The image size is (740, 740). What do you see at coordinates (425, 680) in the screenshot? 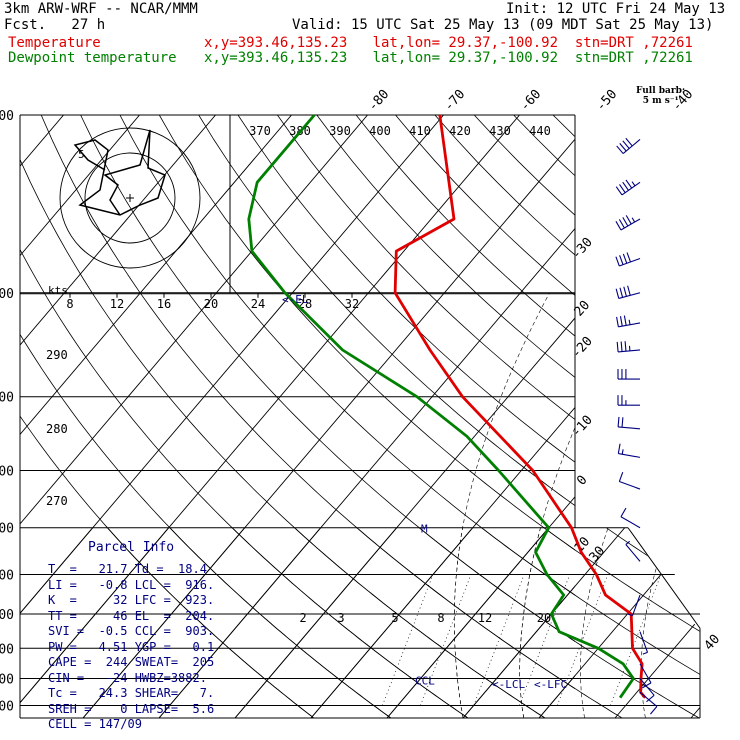
I see `ccl-marker: CCL` at bounding box center [425, 680].